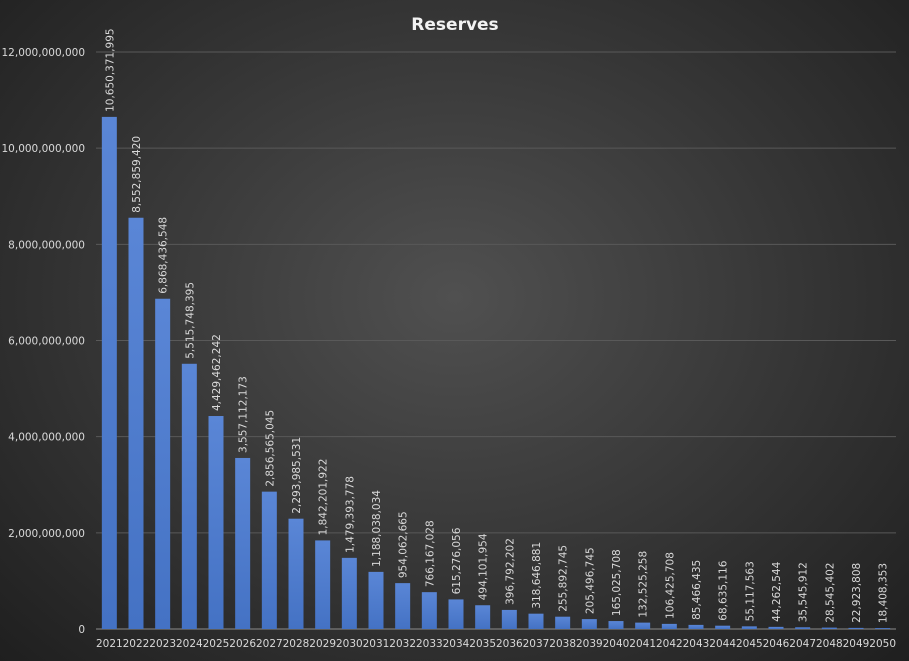 The image size is (909, 661). What do you see at coordinates (483, 617) in the screenshot?
I see `bar-2035` at bounding box center [483, 617].